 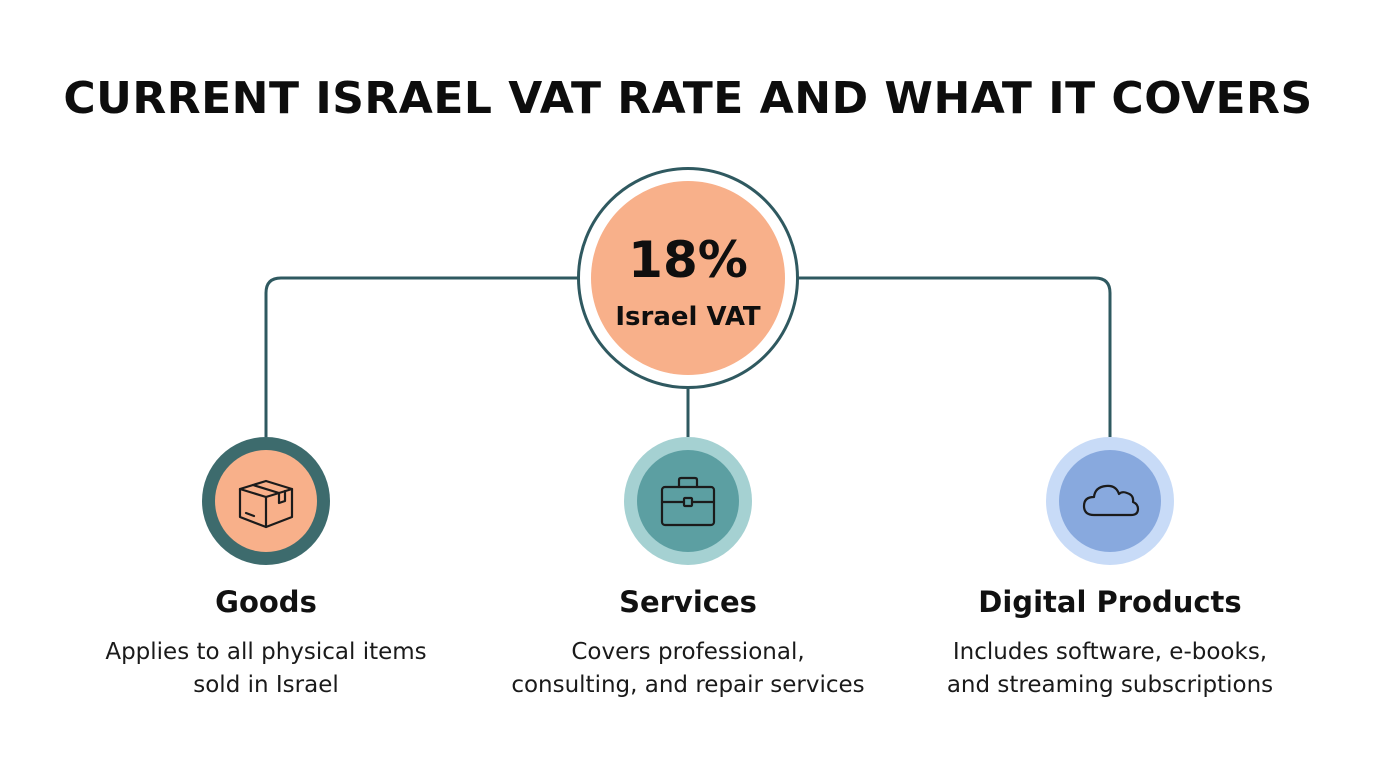 I want to click on goods-title: Goods, so click(x=266, y=602).